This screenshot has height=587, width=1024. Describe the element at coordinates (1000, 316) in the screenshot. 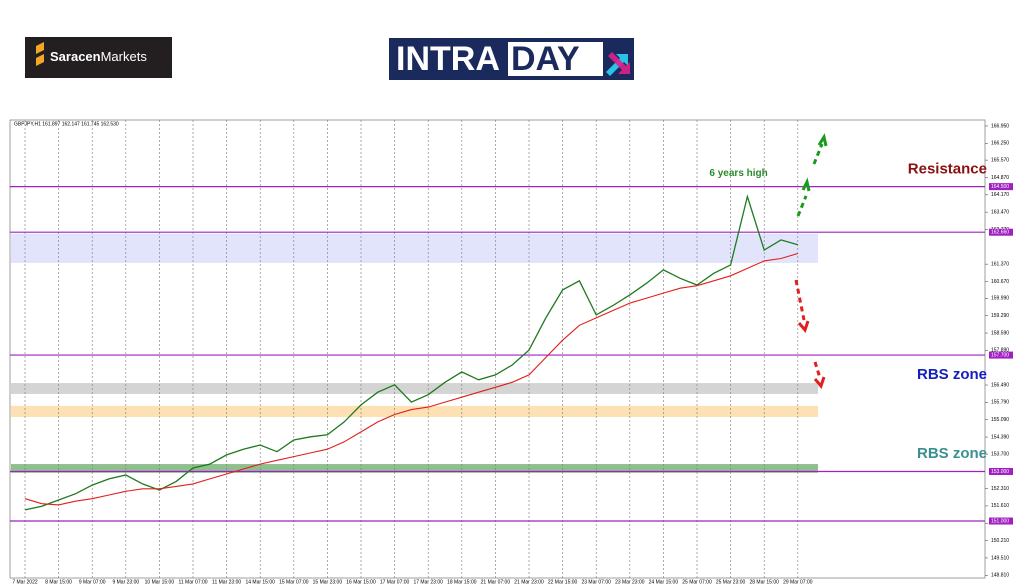

I see `y-tick-label: 159.290` at that location.